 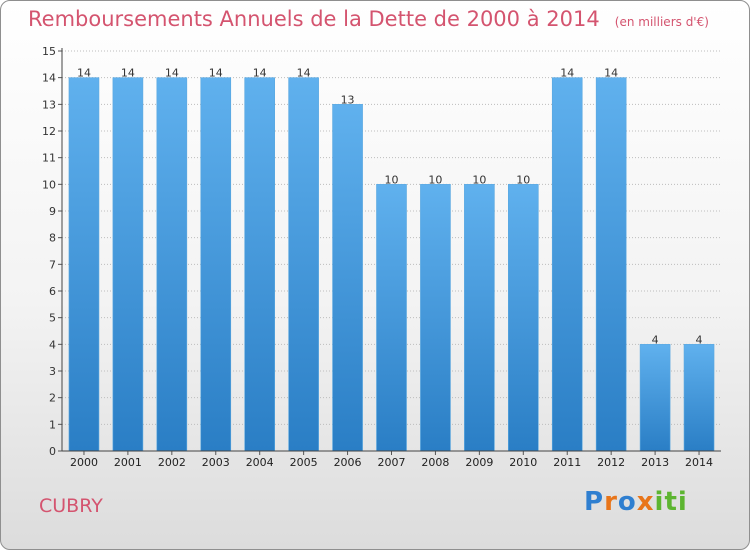 What do you see at coordinates (52, 344) in the screenshot?
I see `y-tick-label: 4` at bounding box center [52, 344].